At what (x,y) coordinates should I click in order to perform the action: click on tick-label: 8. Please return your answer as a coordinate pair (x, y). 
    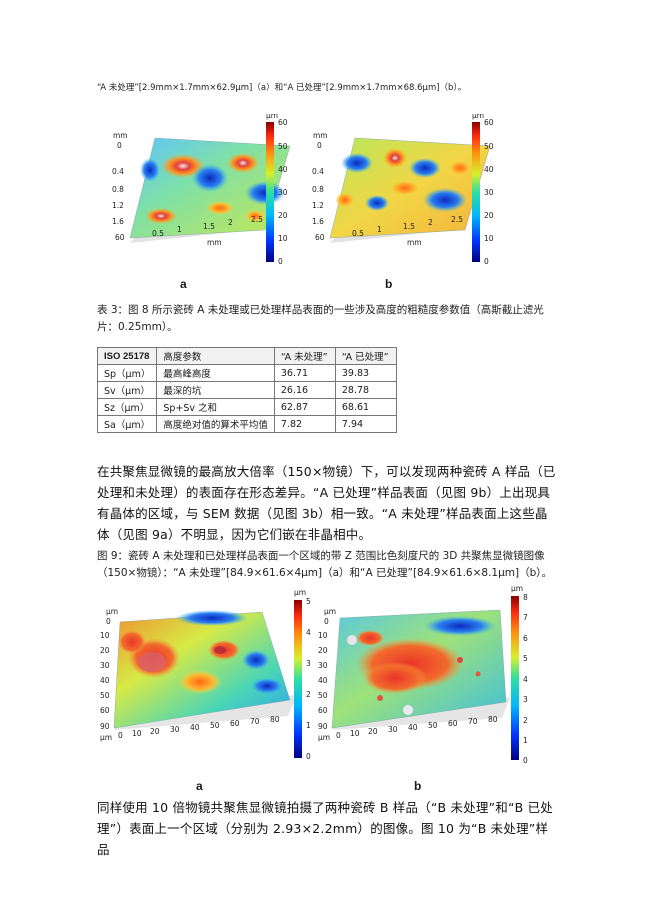
    Looking at the image, I should click on (525, 597).